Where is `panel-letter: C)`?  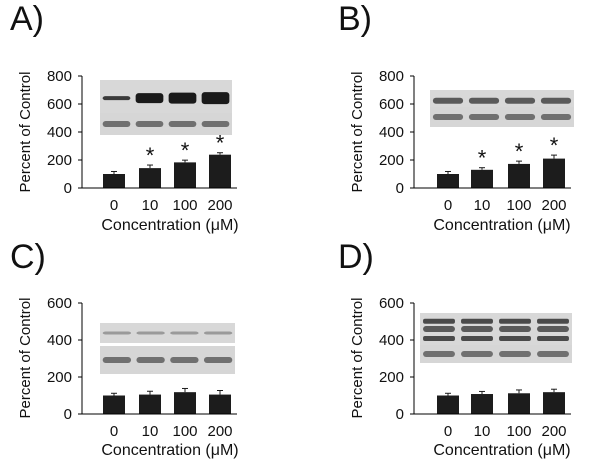
panel-letter: C) is located at coordinates (28, 257).